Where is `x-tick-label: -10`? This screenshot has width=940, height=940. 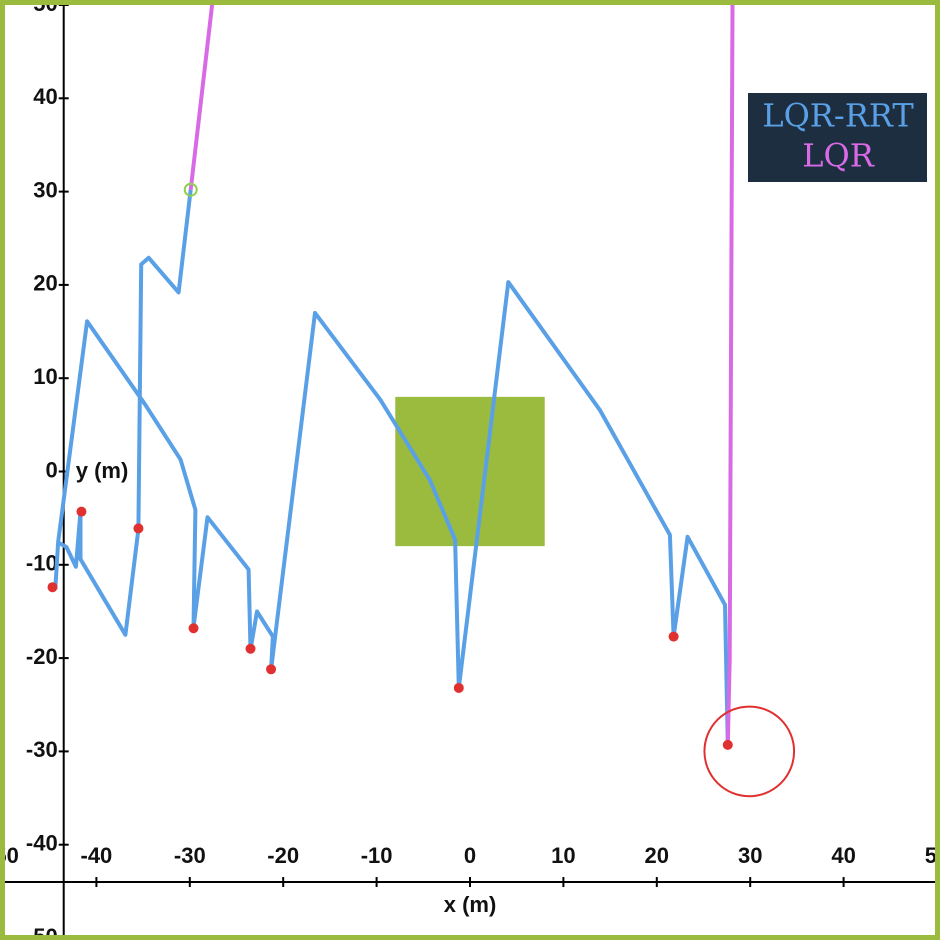
x-tick-label: -10 is located at coordinates (377, 855).